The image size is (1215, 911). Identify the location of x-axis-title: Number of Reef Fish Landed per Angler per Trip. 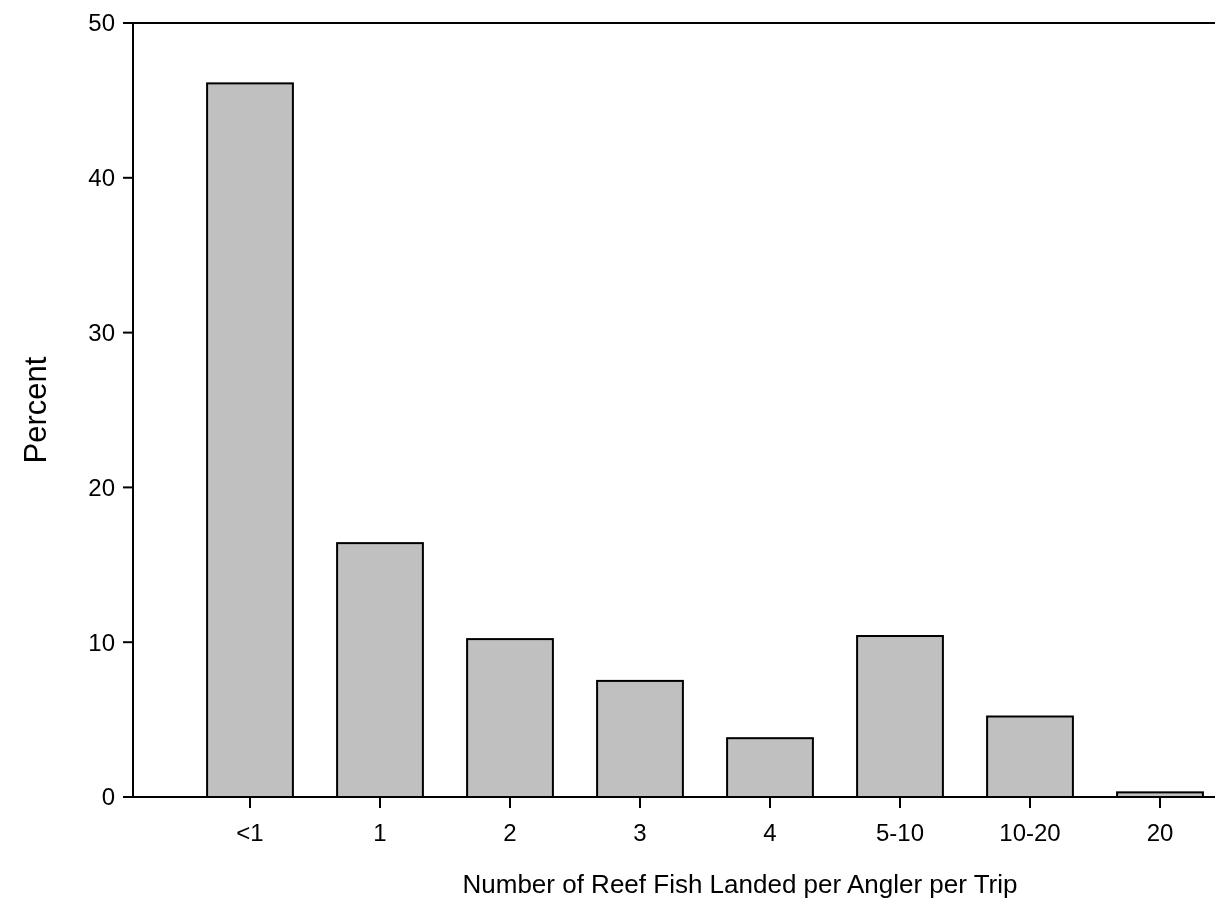
(740, 884).